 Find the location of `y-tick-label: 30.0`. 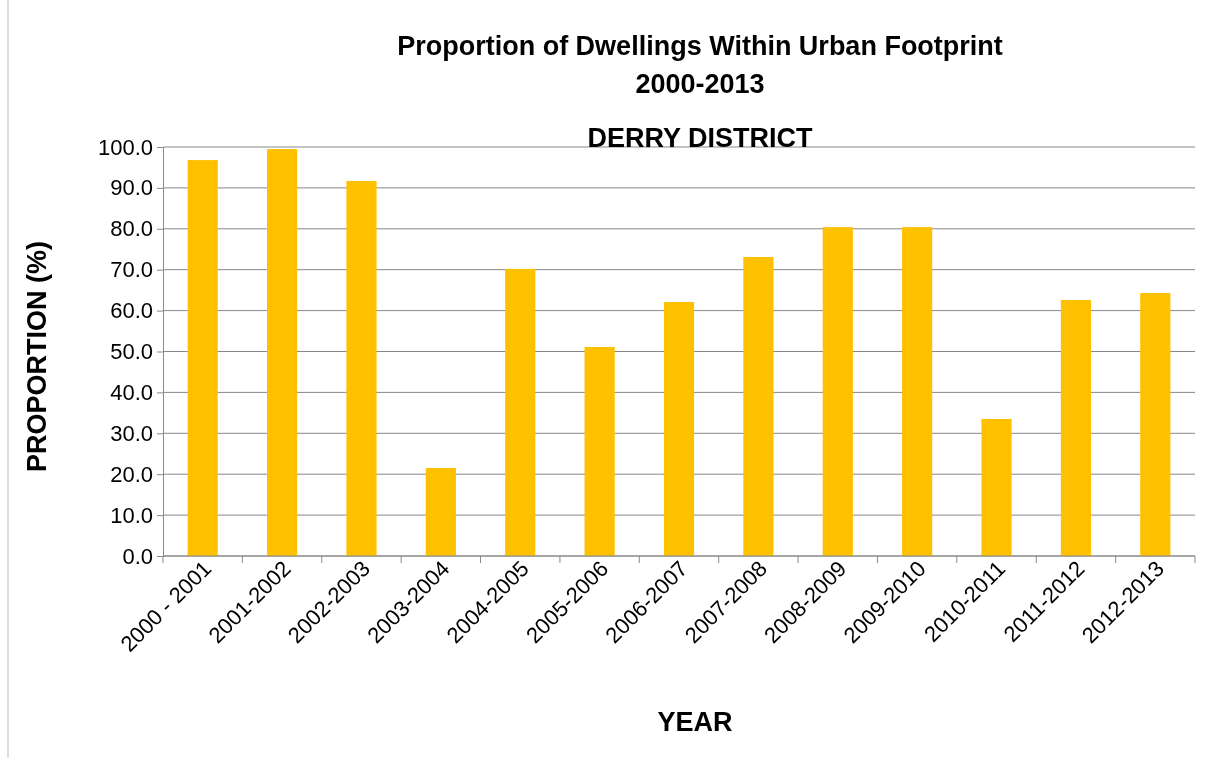

y-tick-label: 30.0 is located at coordinates (131, 433).